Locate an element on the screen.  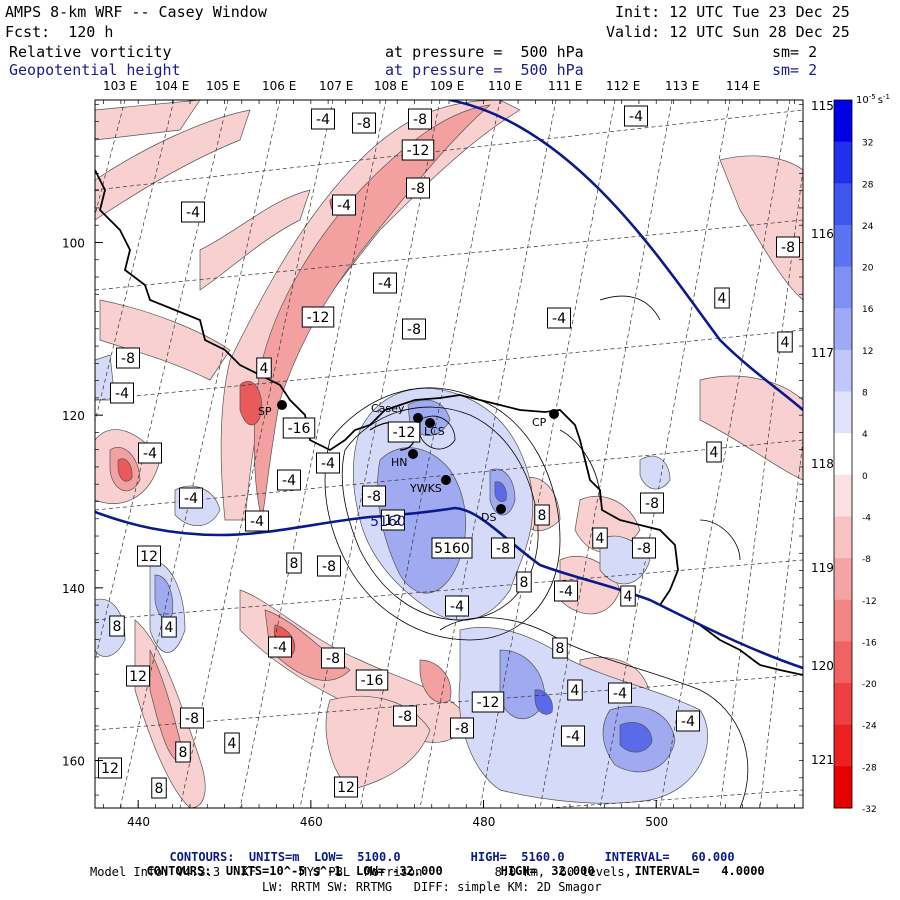
vorticity-contour-label: 5160 is located at coordinates (452, 549).